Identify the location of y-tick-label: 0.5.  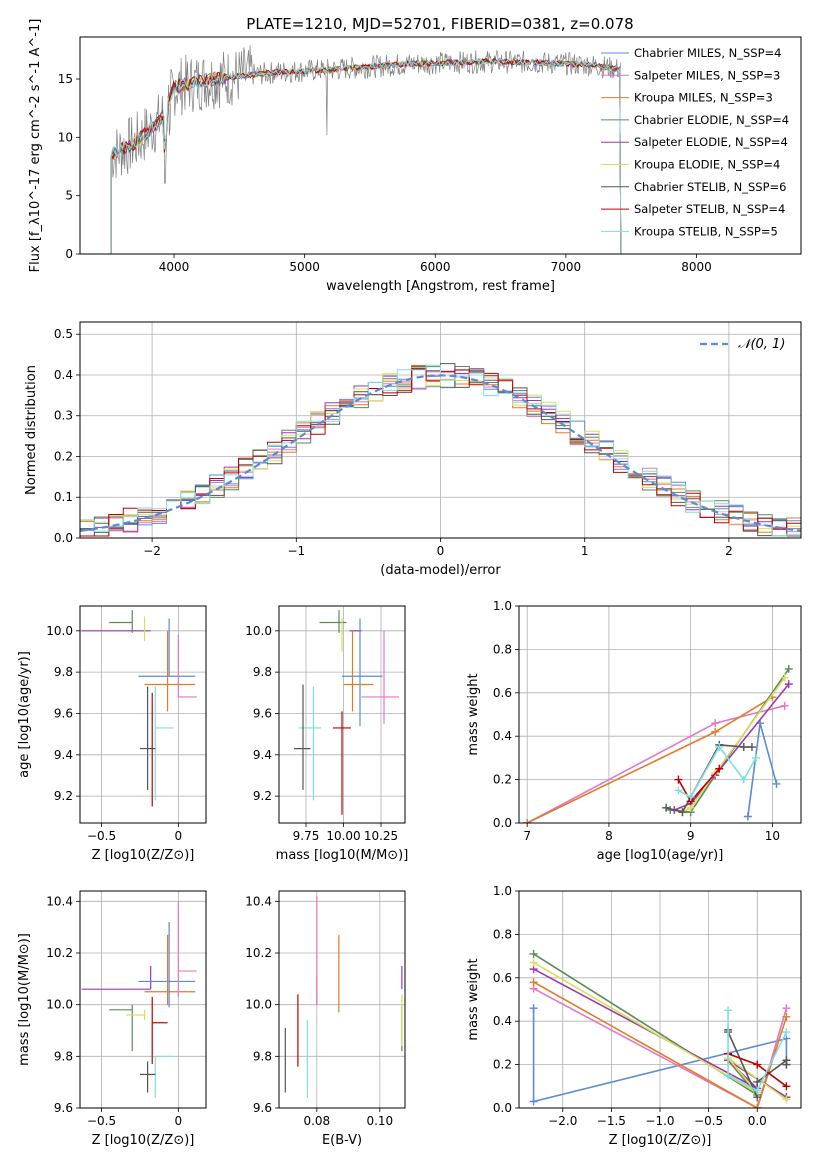
(63, 334).